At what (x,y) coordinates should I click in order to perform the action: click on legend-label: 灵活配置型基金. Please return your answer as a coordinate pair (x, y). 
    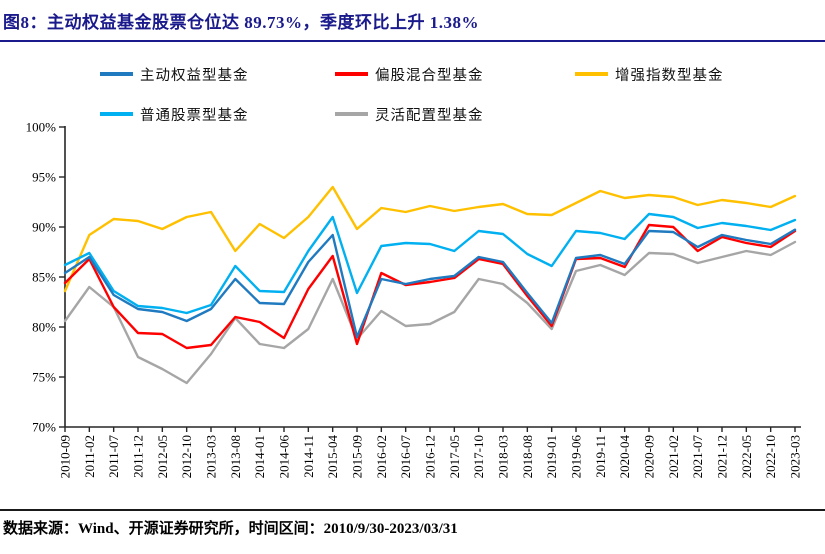
    Looking at the image, I should click on (429, 115).